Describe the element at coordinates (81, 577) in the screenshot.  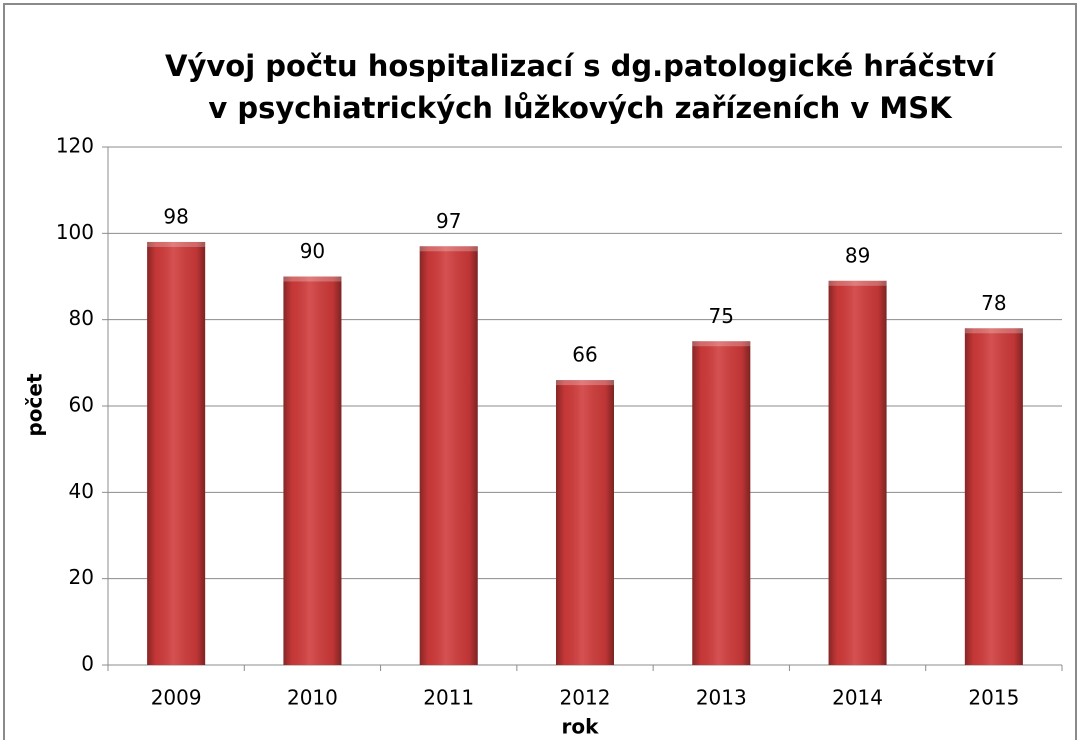
I see `y-tick-label: 20` at that location.